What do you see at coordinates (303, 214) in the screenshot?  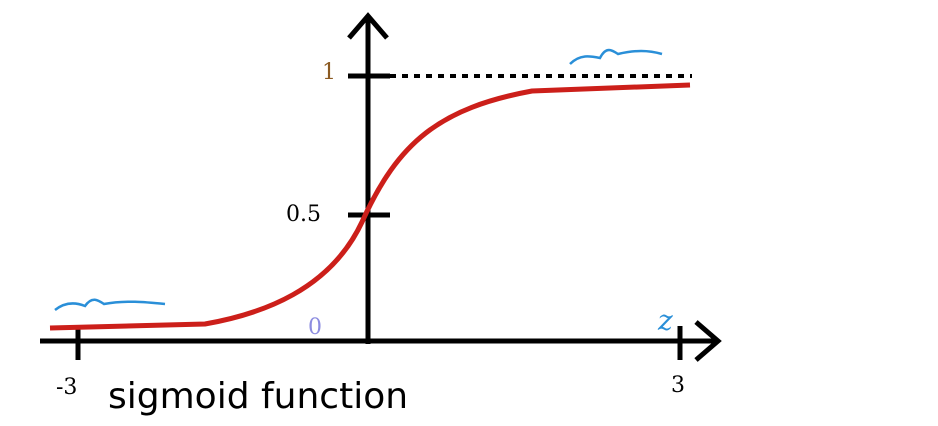 I see `label-half: 0.5` at bounding box center [303, 214].